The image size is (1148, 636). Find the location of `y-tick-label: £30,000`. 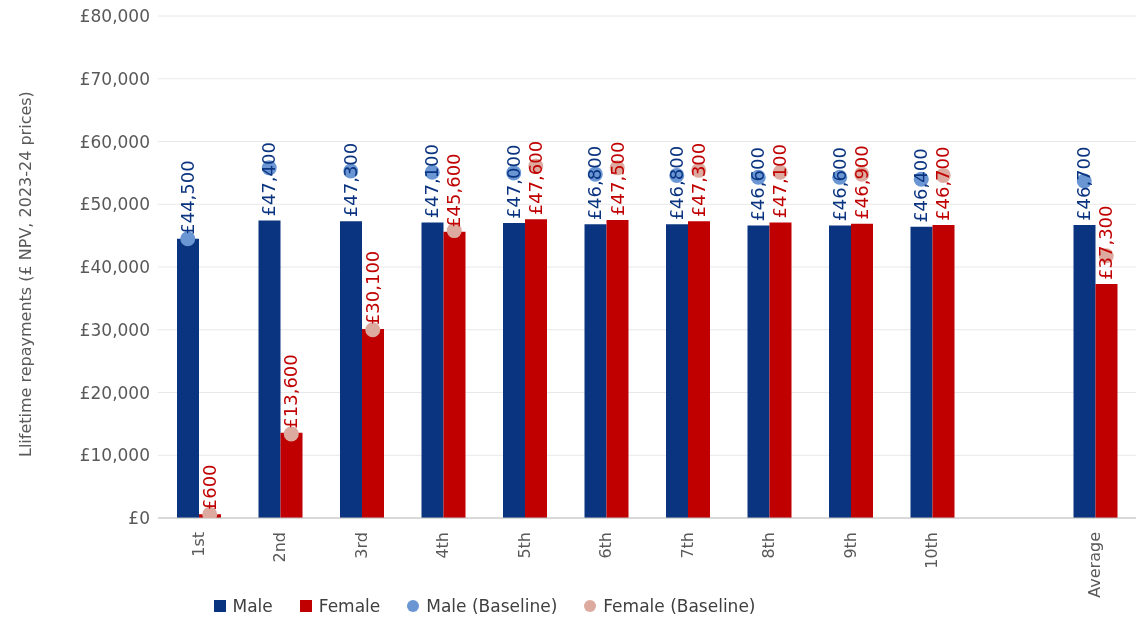

y-tick-label: £30,000 is located at coordinates (114, 329).